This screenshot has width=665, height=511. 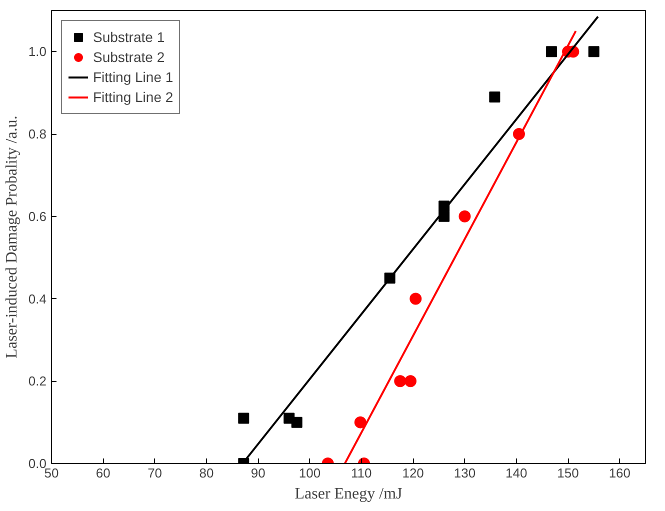 What do you see at coordinates (37, 52) in the screenshot?
I see `y-tick-label: 1.0` at bounding box center [37, 52].